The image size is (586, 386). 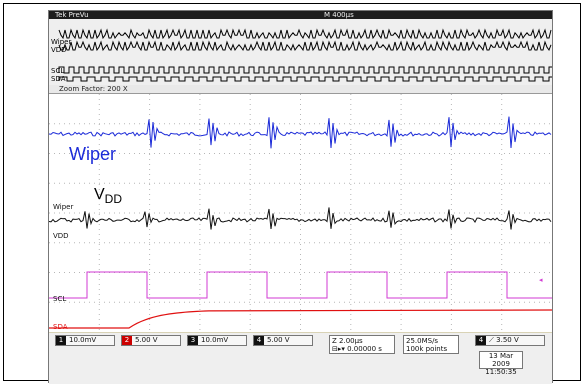 I want to click on timing-line-2: ⊟▸▾ 0.00000 s, so click(x=357, y=349).